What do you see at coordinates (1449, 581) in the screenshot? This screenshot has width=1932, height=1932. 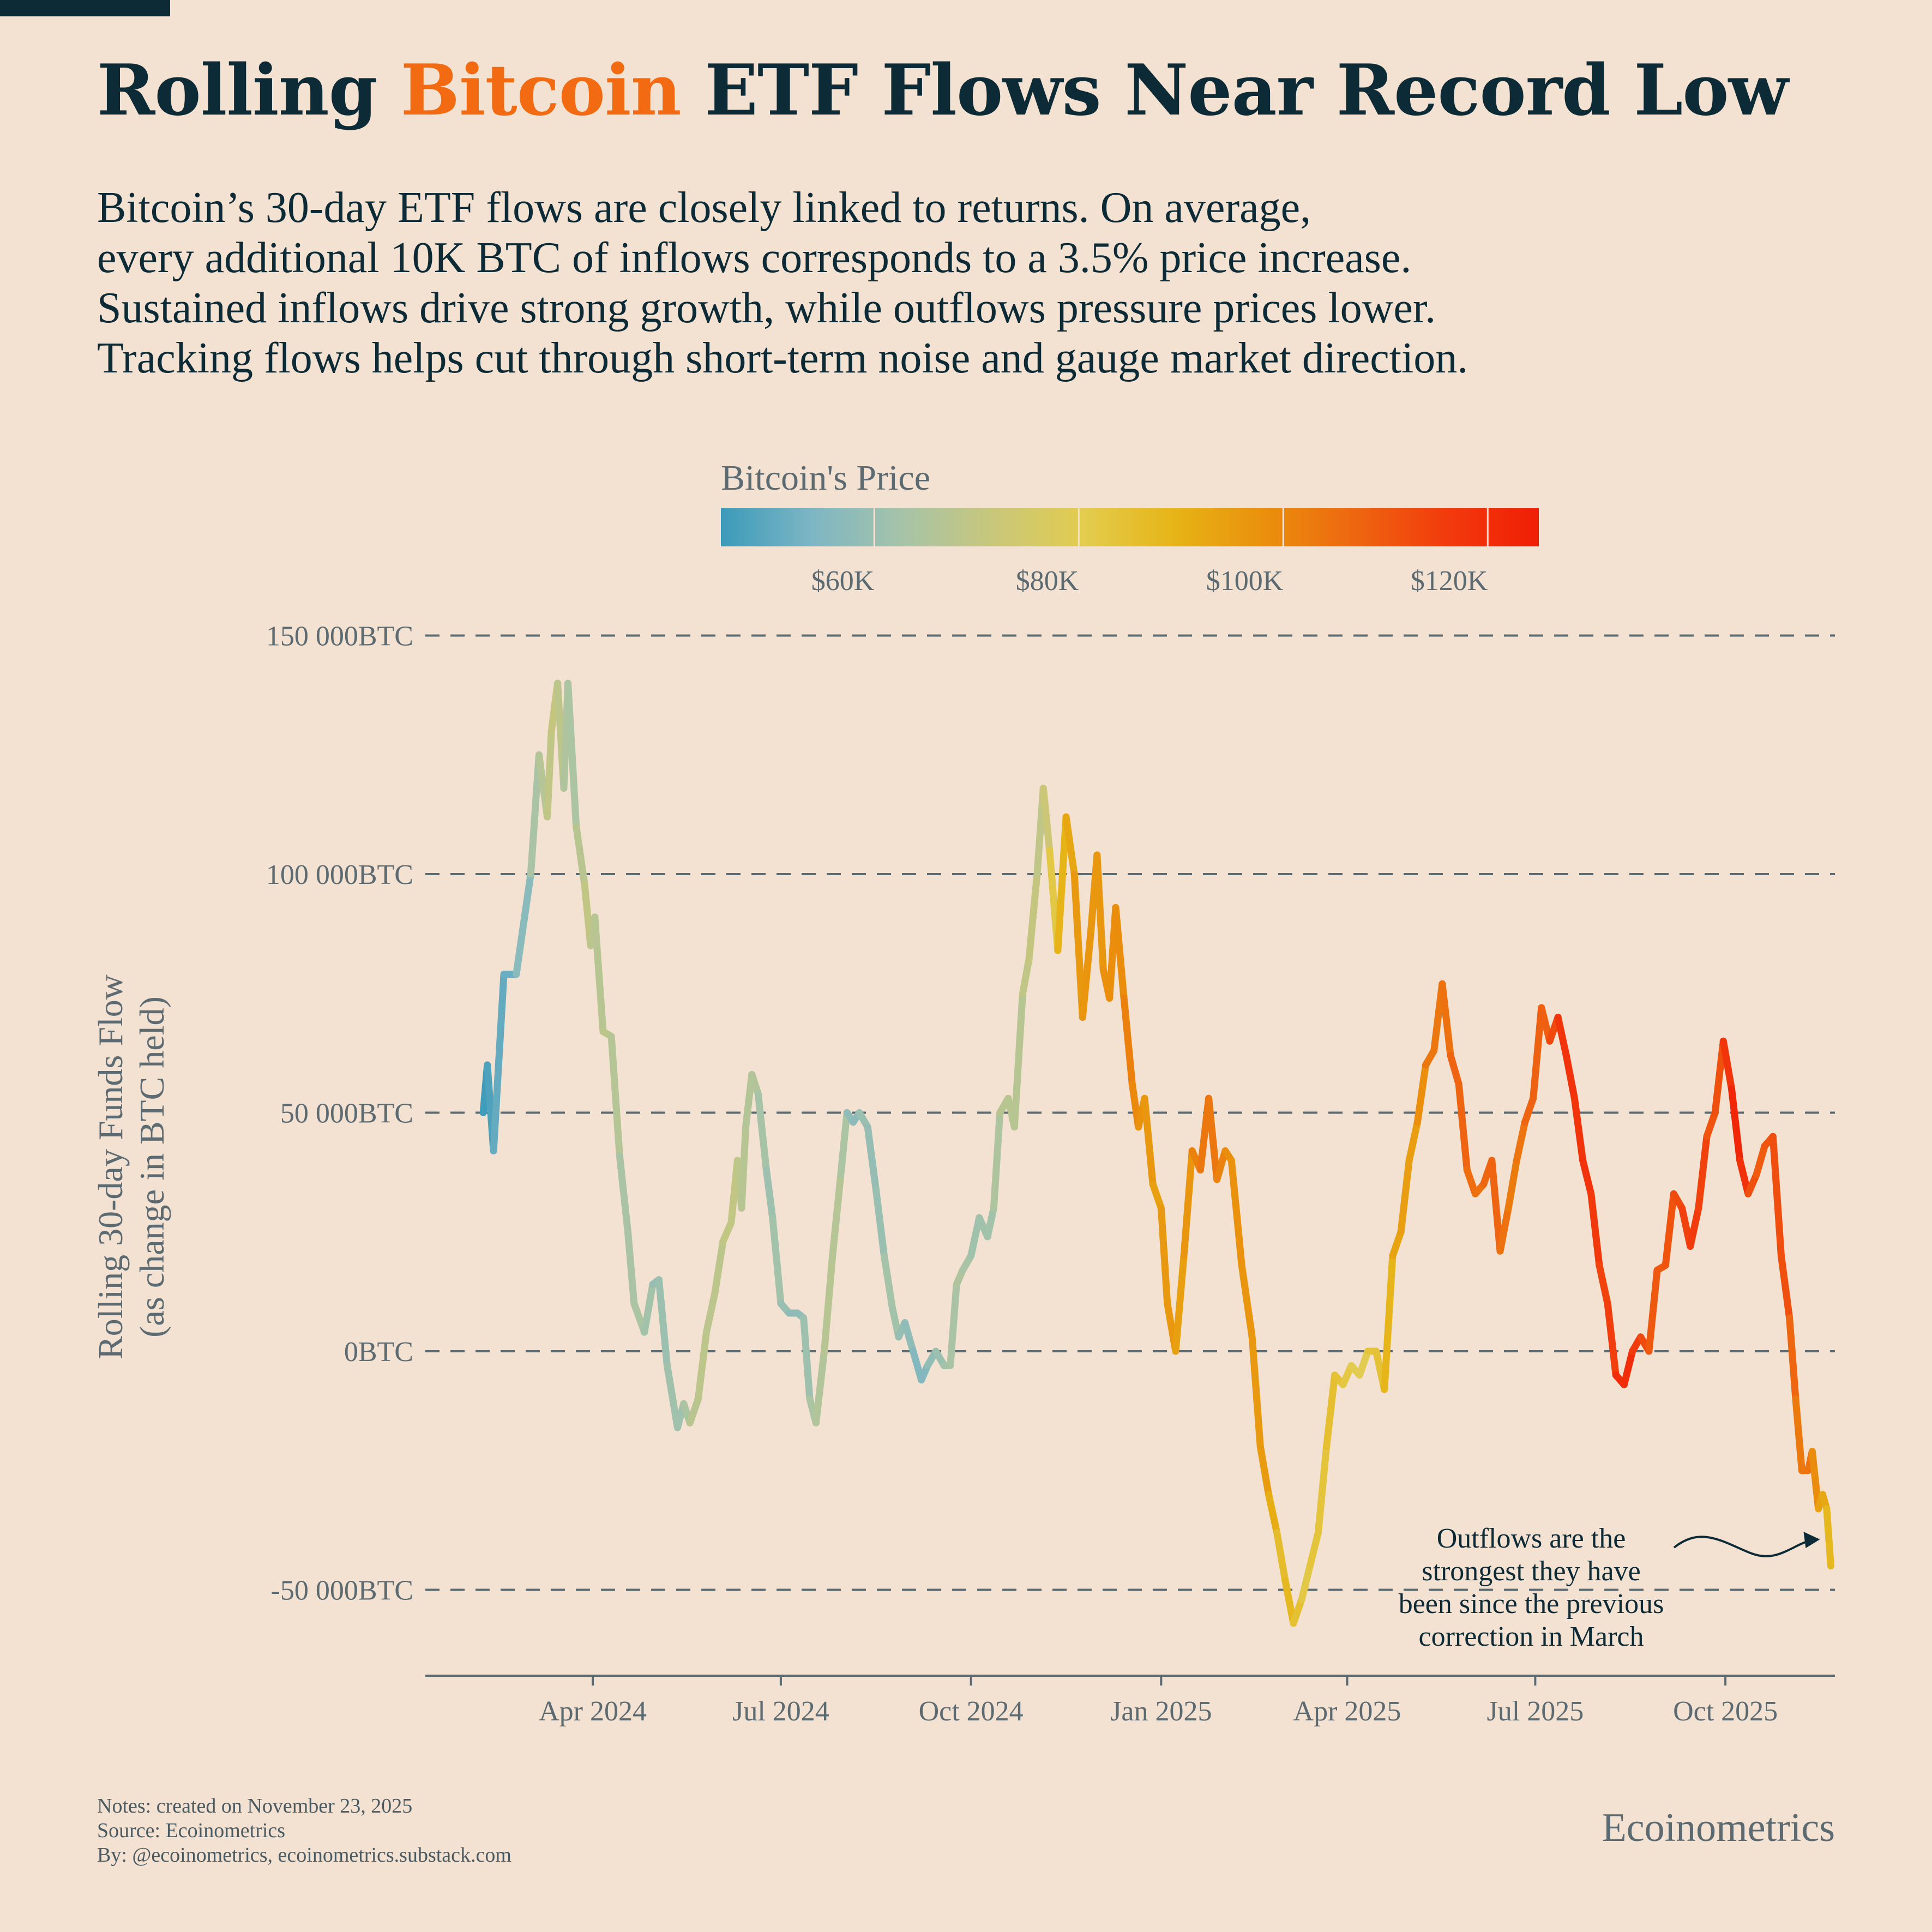 I see `legend-tick-label: $120K` at bounding box center [1449, 581].